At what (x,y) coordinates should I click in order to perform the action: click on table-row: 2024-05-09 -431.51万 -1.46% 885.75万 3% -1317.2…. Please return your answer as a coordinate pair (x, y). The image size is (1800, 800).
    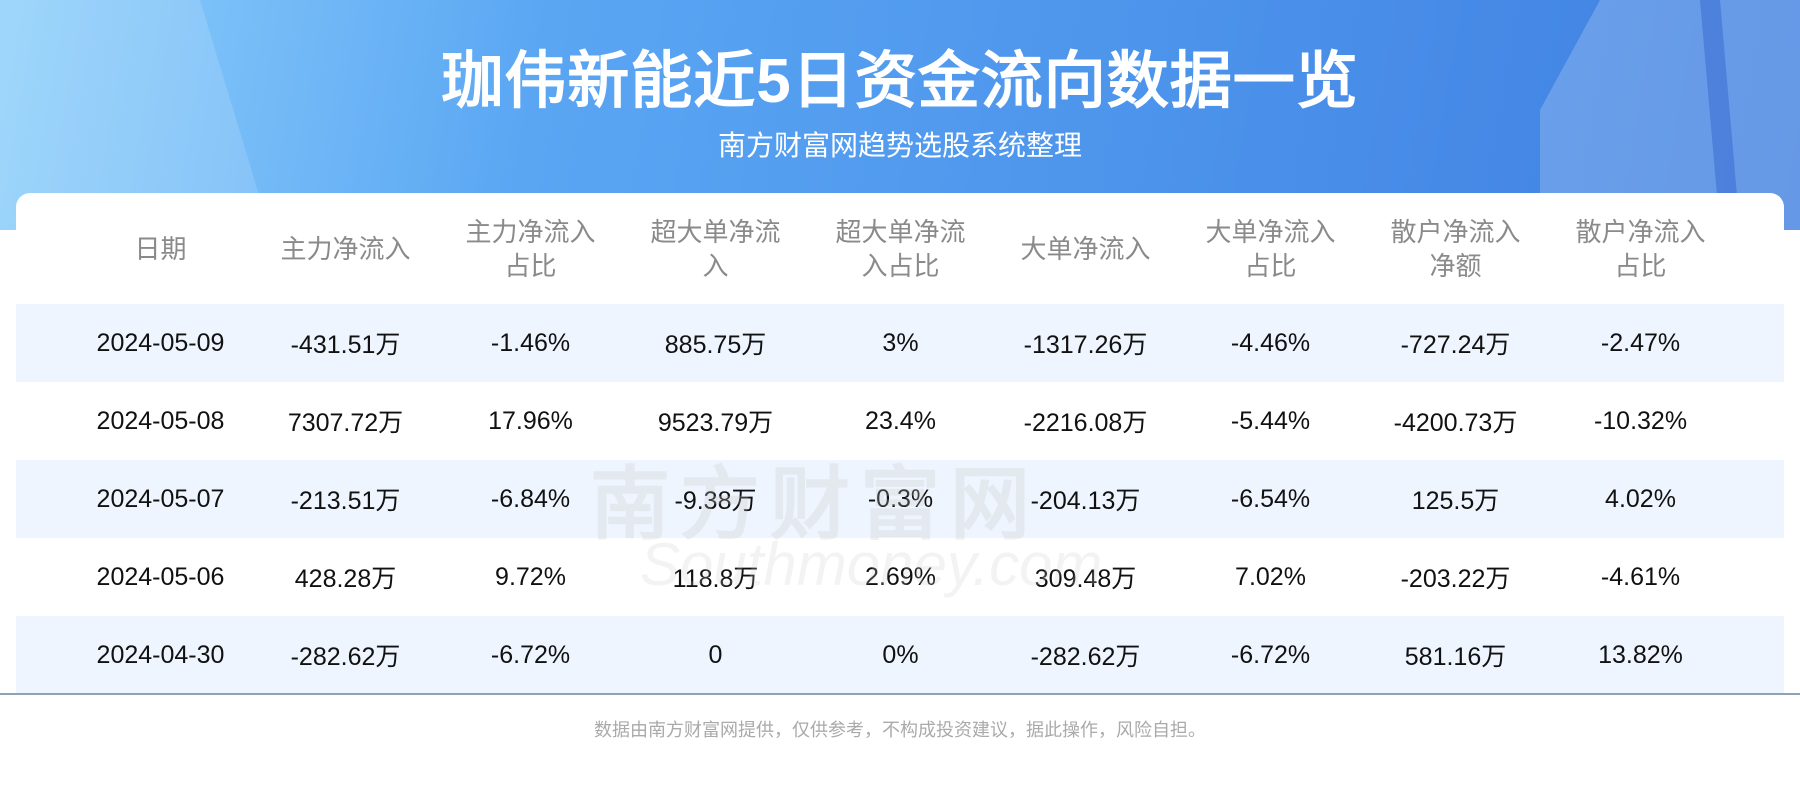
    Looking at the image, I should click on (900, 343).